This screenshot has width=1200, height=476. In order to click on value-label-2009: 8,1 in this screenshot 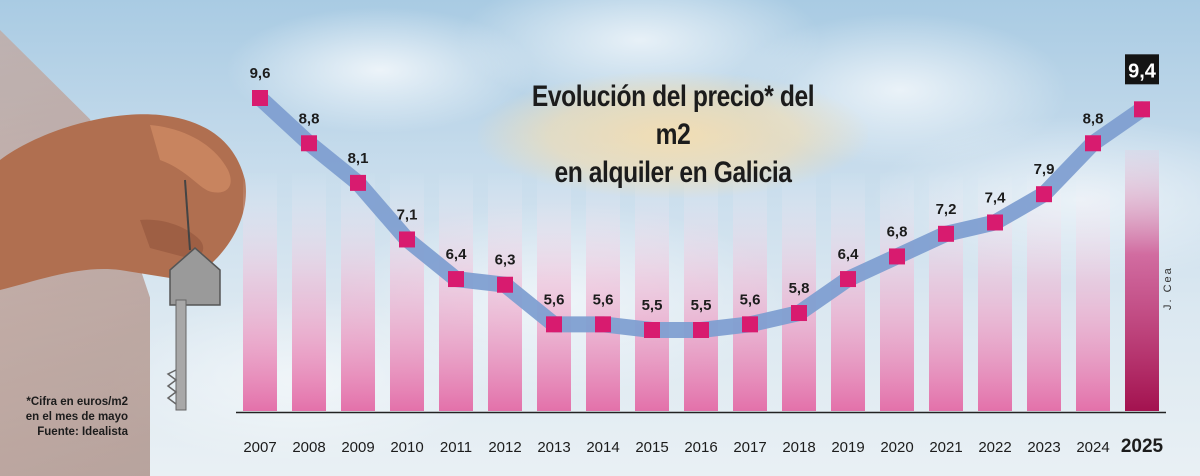, I will do `click(358, 158)`.